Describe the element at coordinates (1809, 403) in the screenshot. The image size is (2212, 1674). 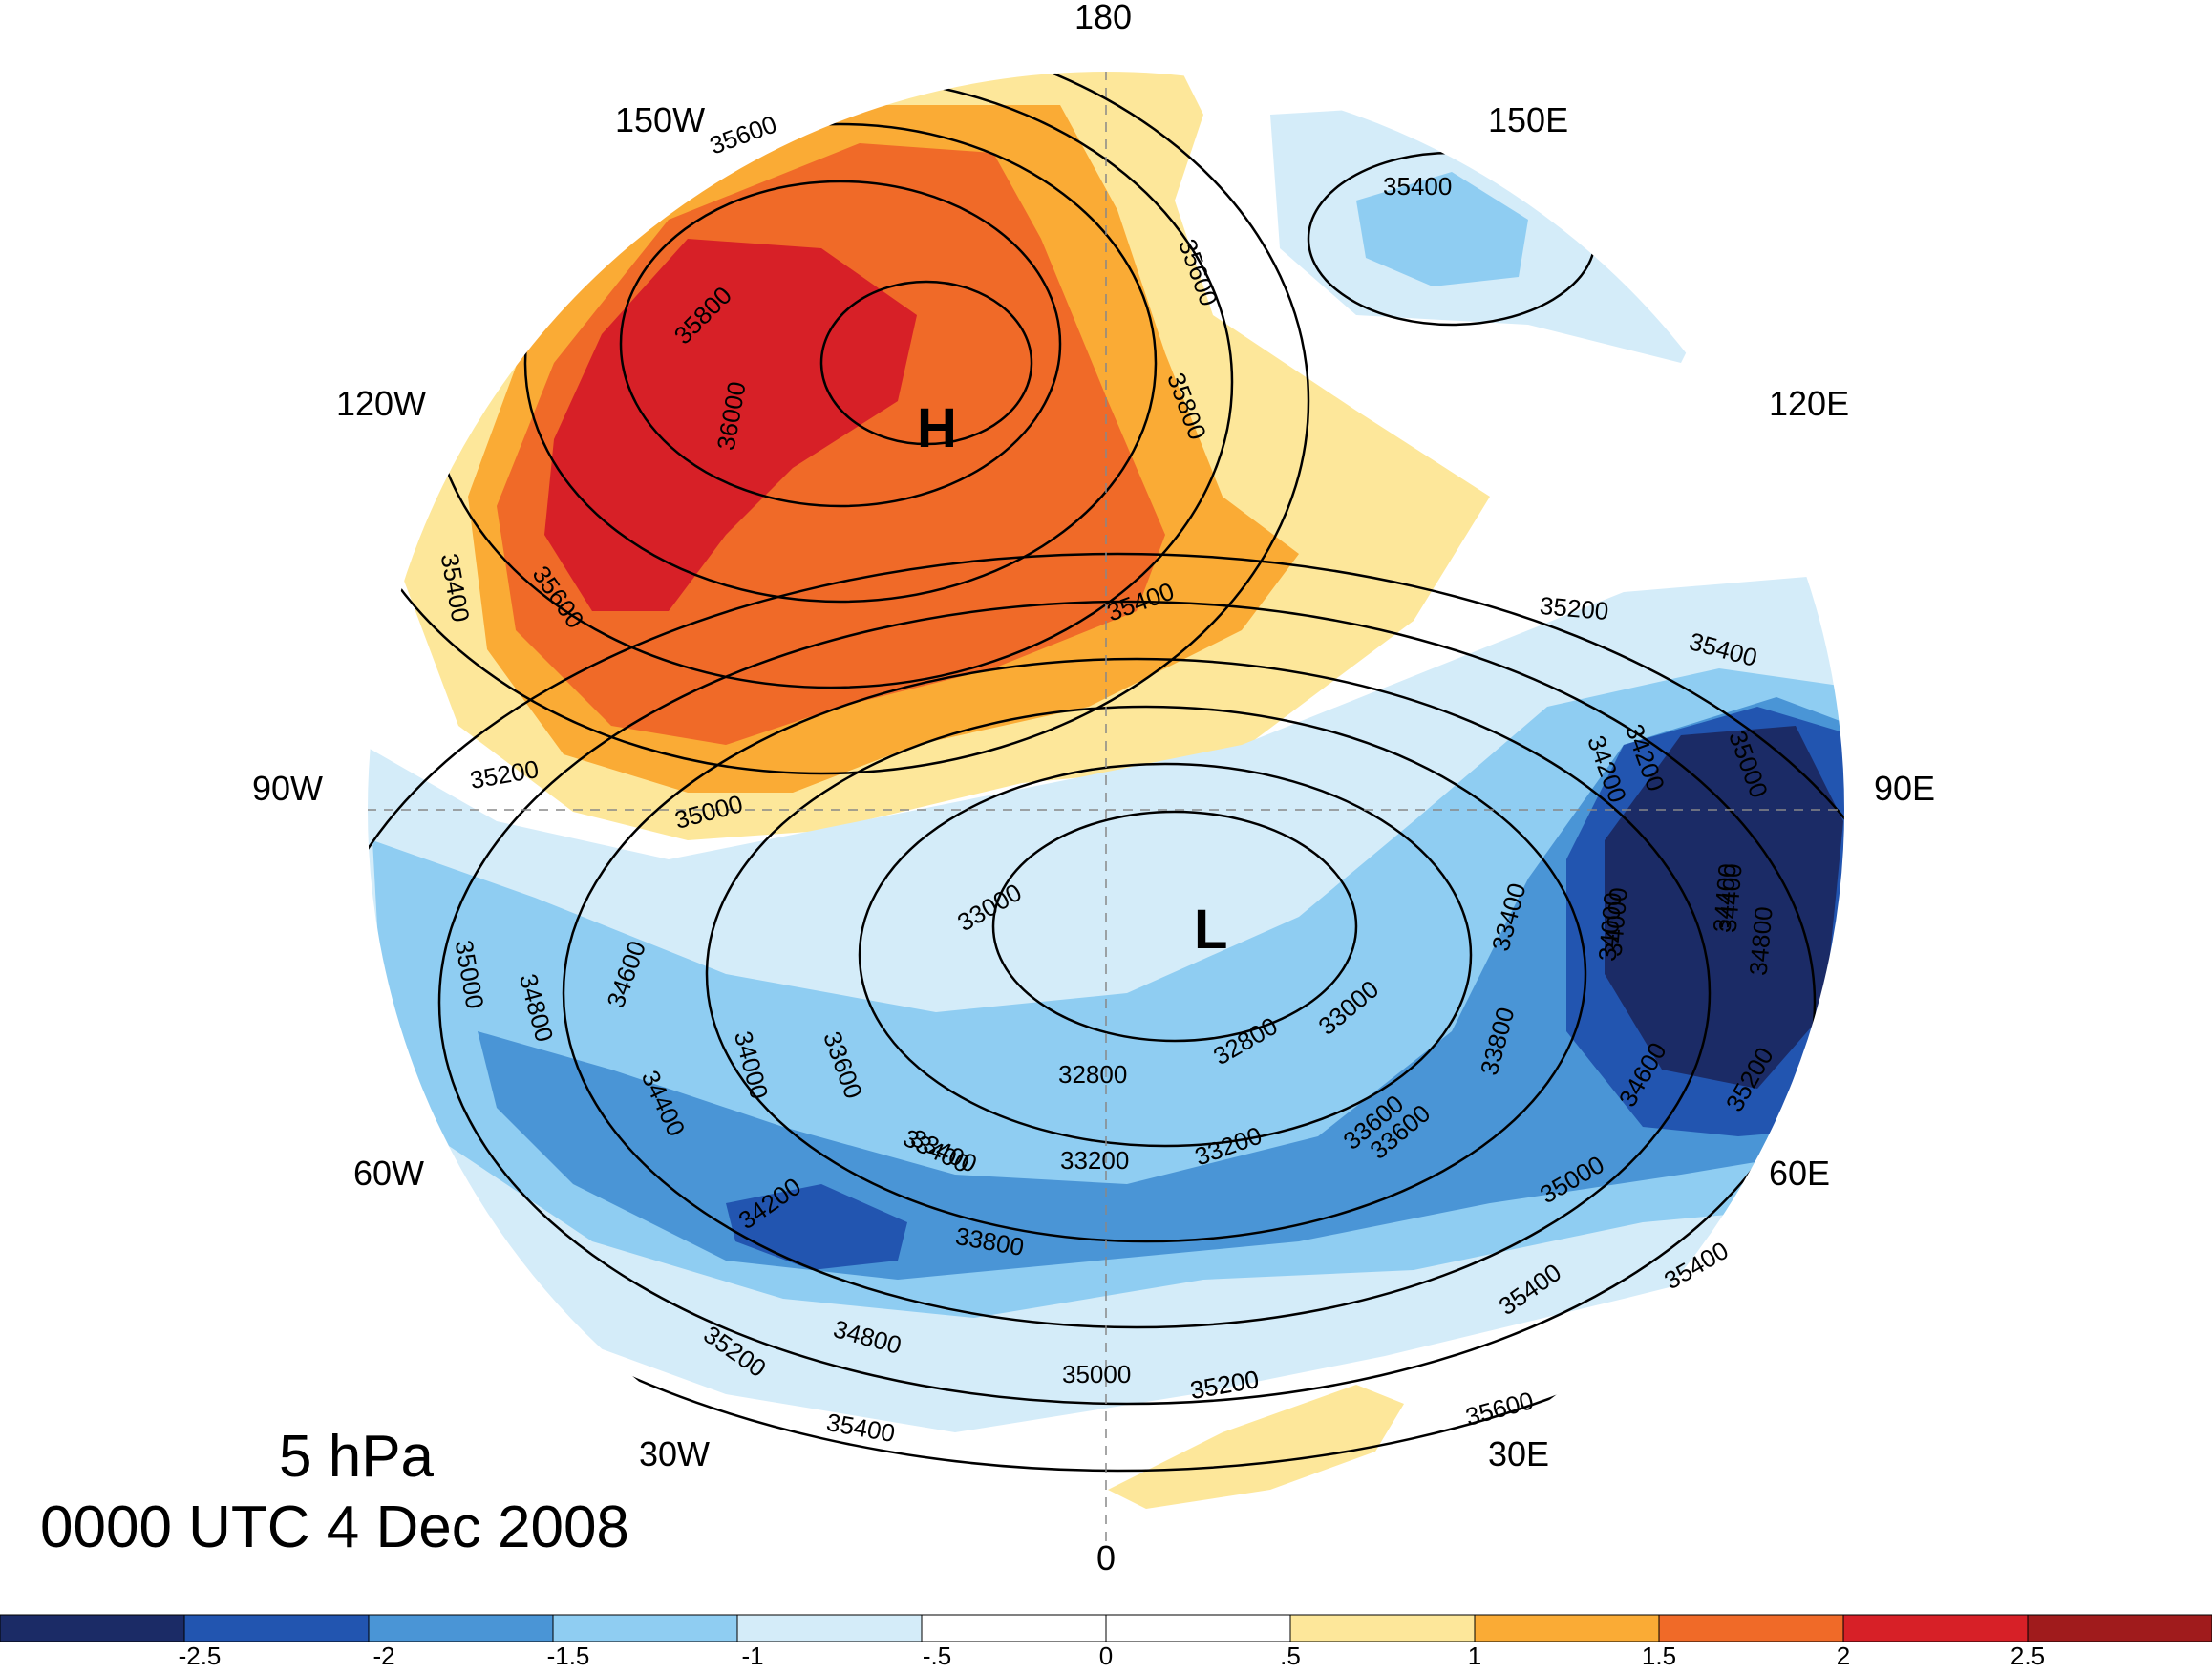
I see `lon-label-120e: 120E` at that location.